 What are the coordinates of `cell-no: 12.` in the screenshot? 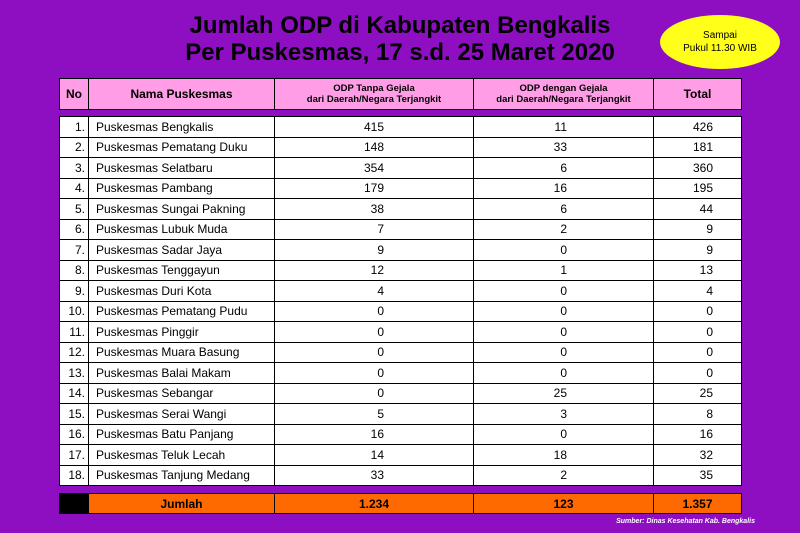 It's located at (74, 352).